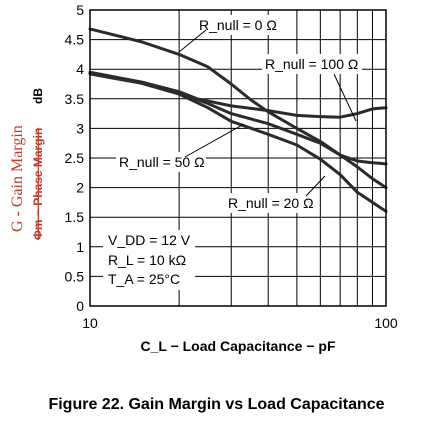  I want to click on y-tick-label: 4, so click(80, 69).